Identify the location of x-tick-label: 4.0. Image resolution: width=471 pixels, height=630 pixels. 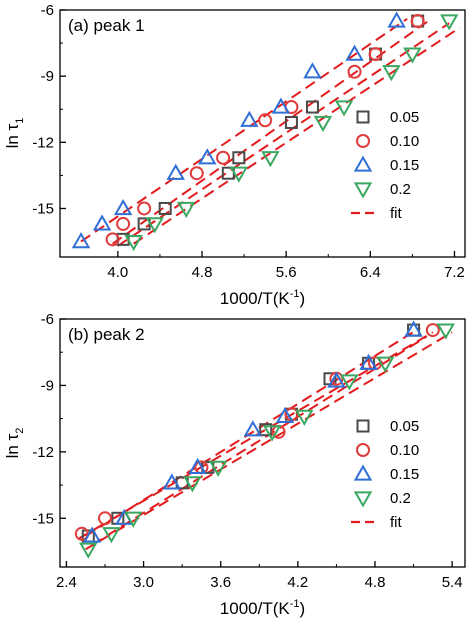
(117, 272).